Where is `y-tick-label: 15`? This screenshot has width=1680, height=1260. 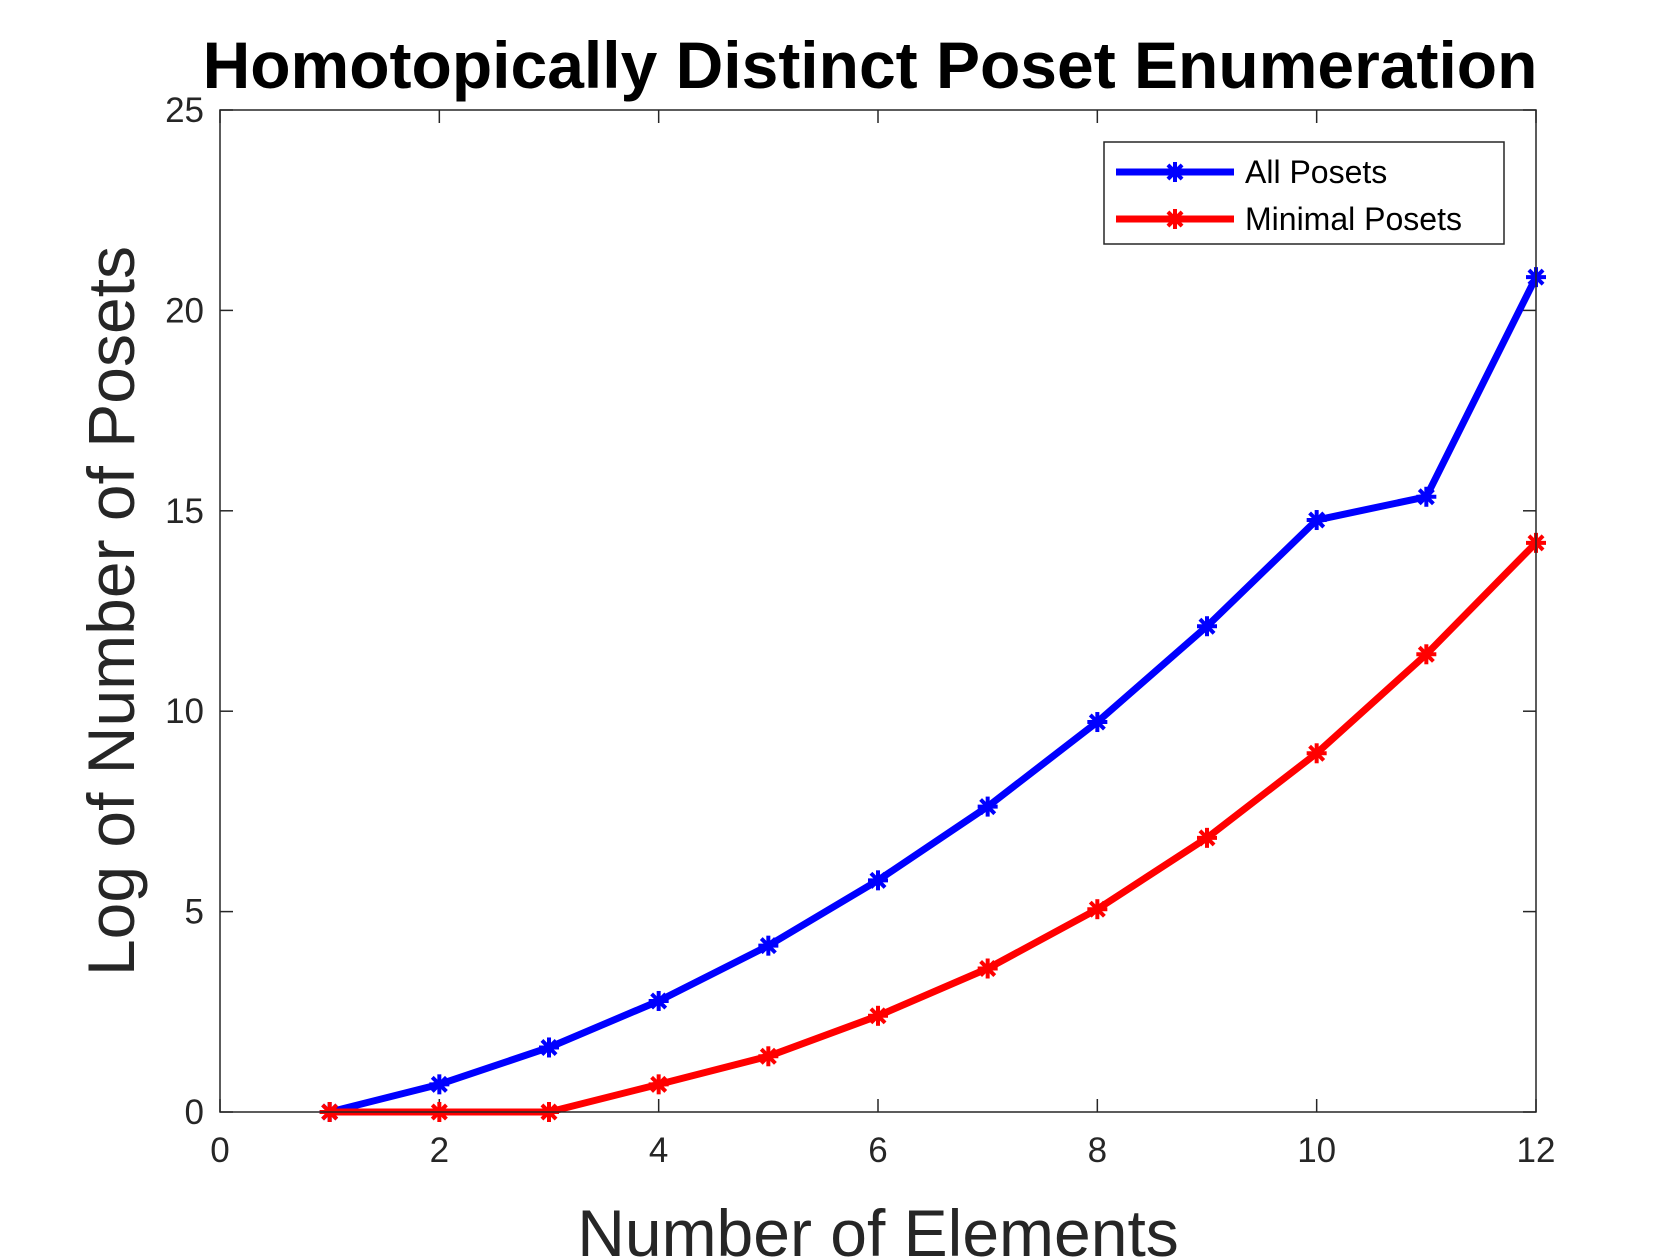
y-tick-label: 15 is located at coordinates (184, 511).